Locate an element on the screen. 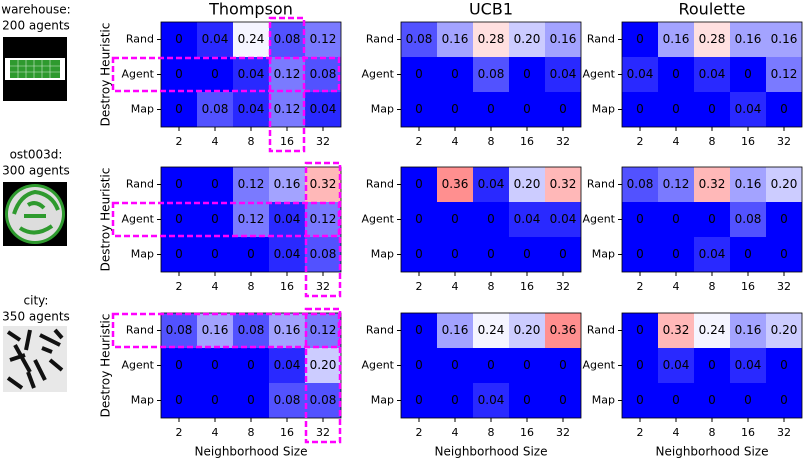 The height and width of the screenshot is (461, 804). cell-label: 0.08 is located at coordinates (179, 330).